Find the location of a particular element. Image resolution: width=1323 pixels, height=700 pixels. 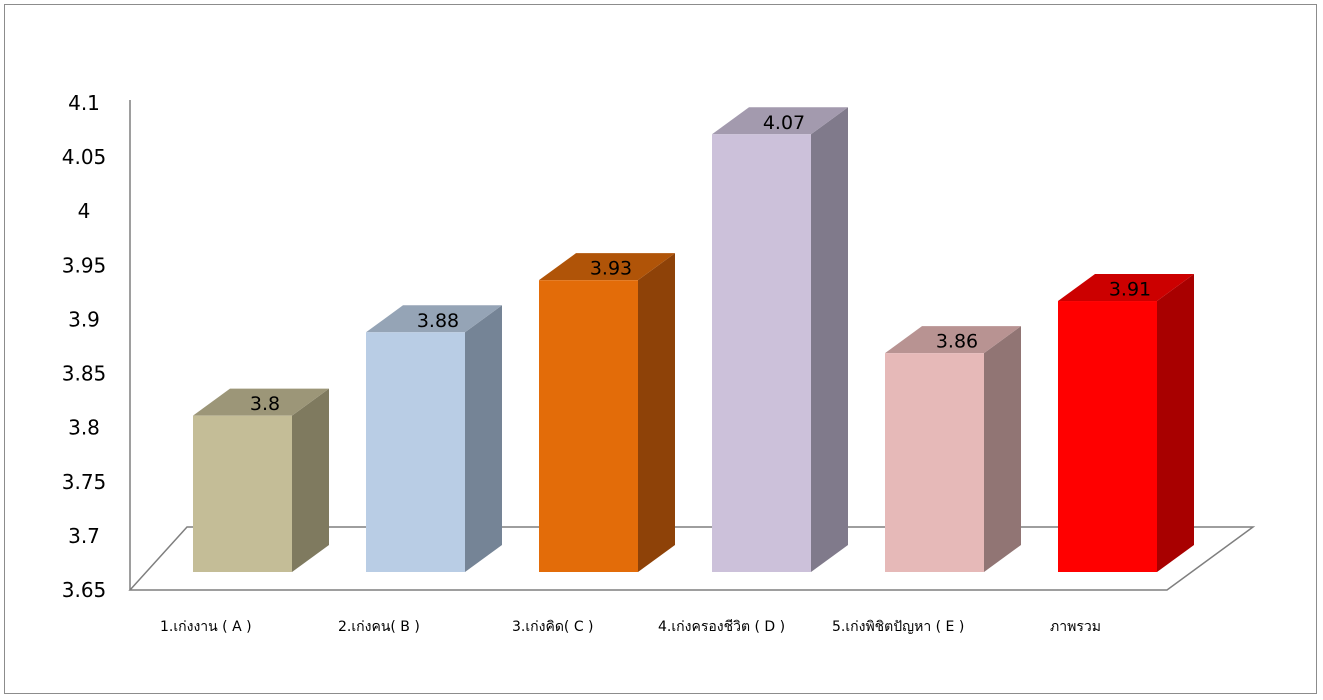

y-tick-label: 3.65 is located at coordinates (84, 590).